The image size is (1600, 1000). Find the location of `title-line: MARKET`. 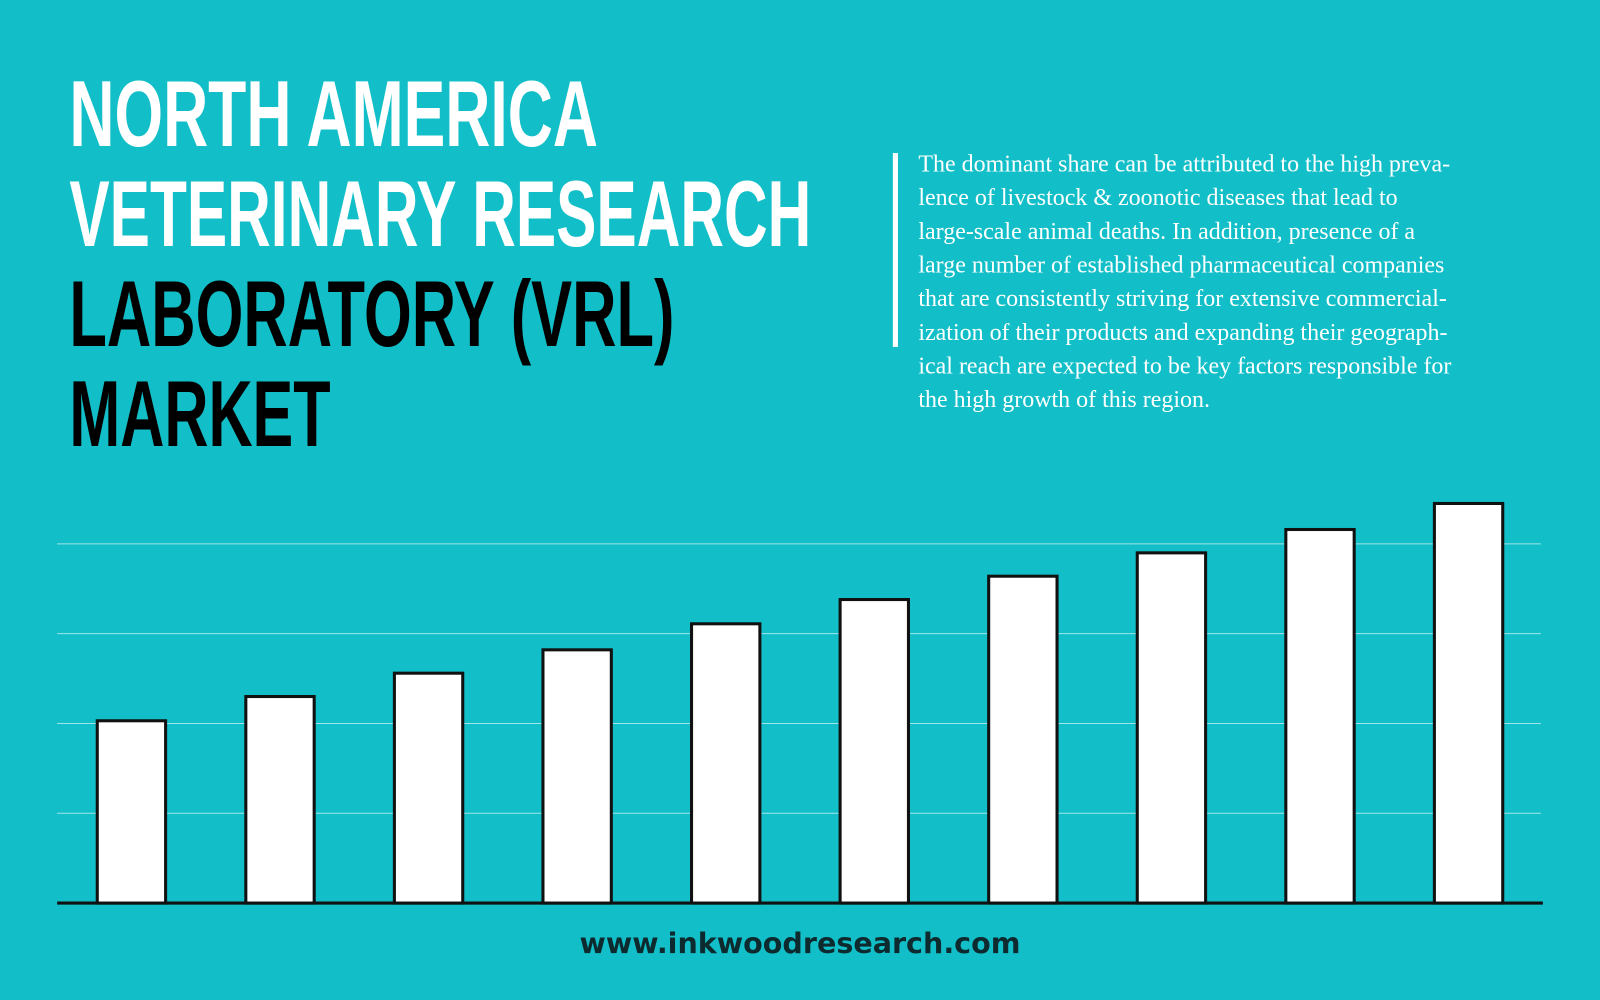

title-line: MARKET is located at coordinates (199, 413).